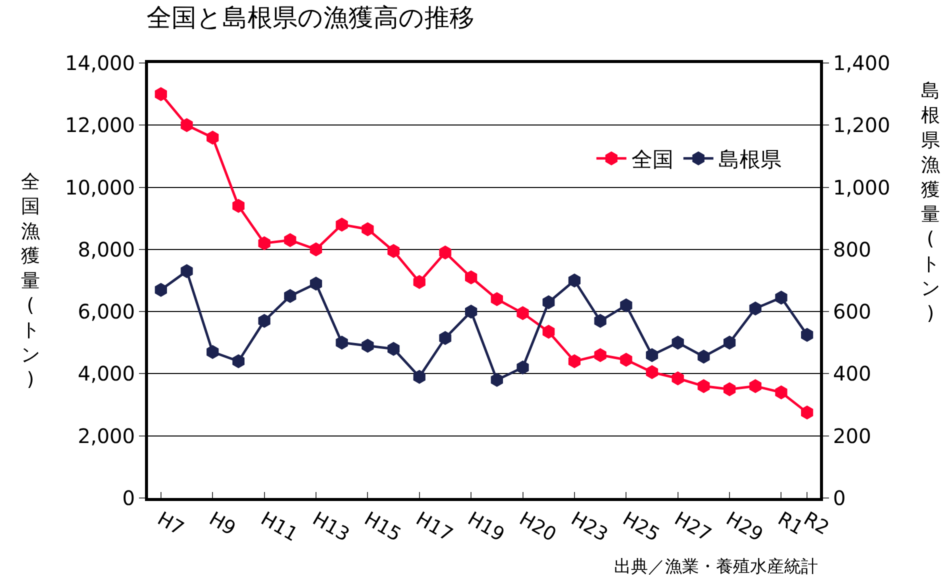  Describe the element at coordinates (692, 527) in the screenshot. I see `x-tick-label: H27` at that location.